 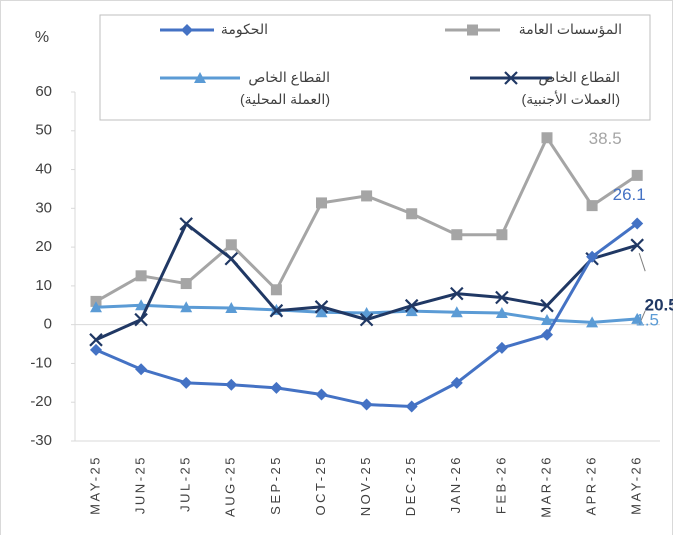 What do you see at coordinates (41, 401) in the screenshot?
I see `y-tick-label: -20` at bounding box center [41, 401].